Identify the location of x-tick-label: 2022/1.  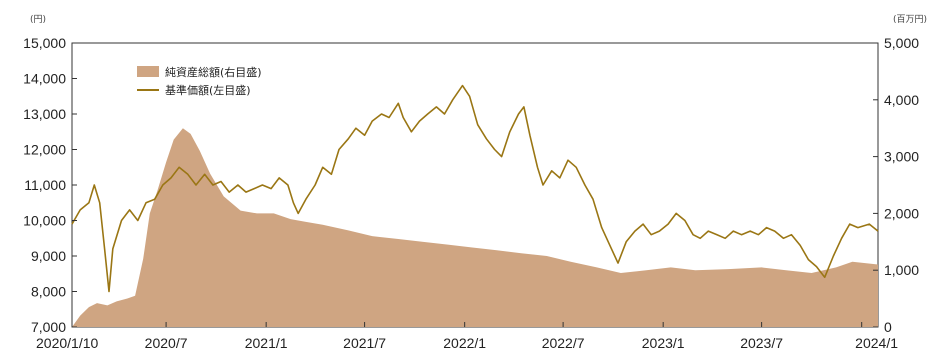
(464, 343).